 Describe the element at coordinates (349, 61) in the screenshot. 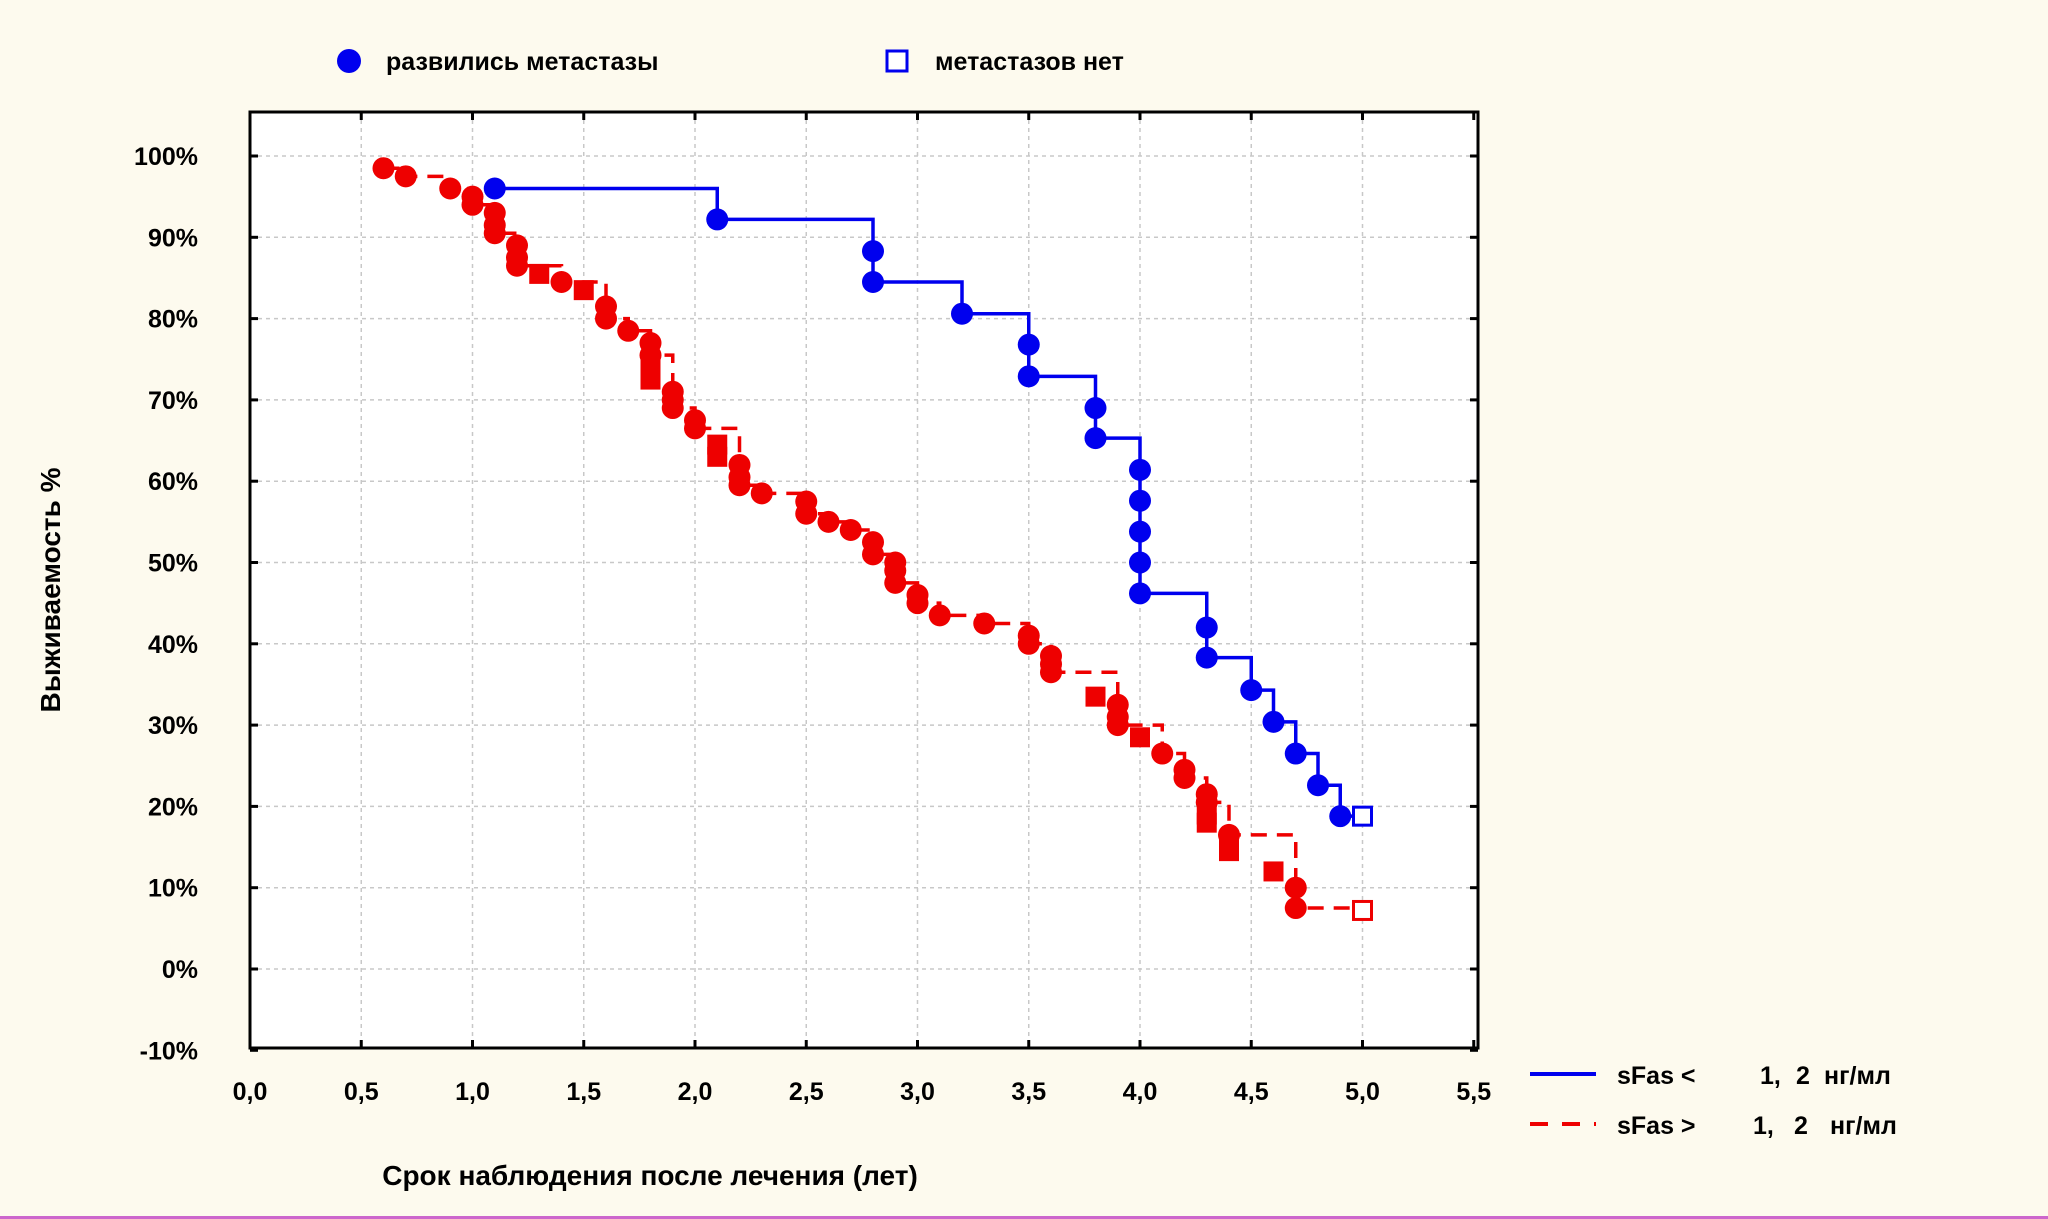

I see `legend-event-marker` at that location.